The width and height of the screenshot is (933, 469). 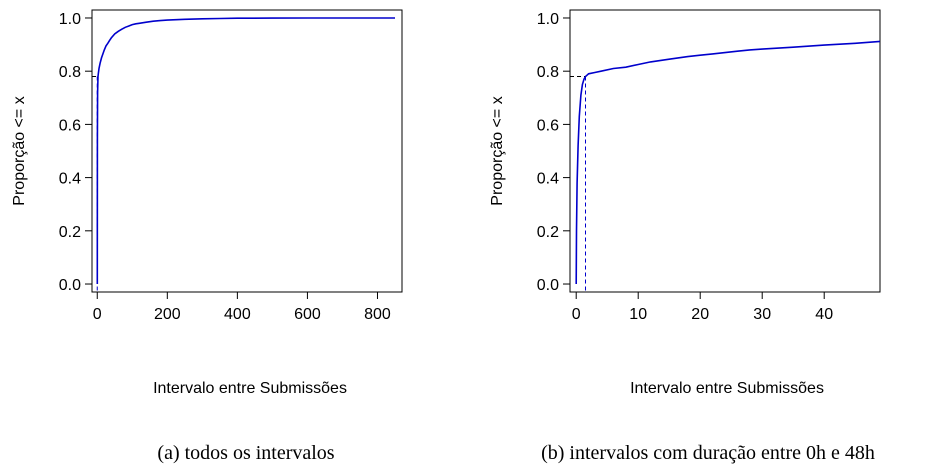 What do you see at coordinates (19, 150) in the screenshot?
I see `y-axis-title-a: Proporção <= x` at bounding box center [19, 150].